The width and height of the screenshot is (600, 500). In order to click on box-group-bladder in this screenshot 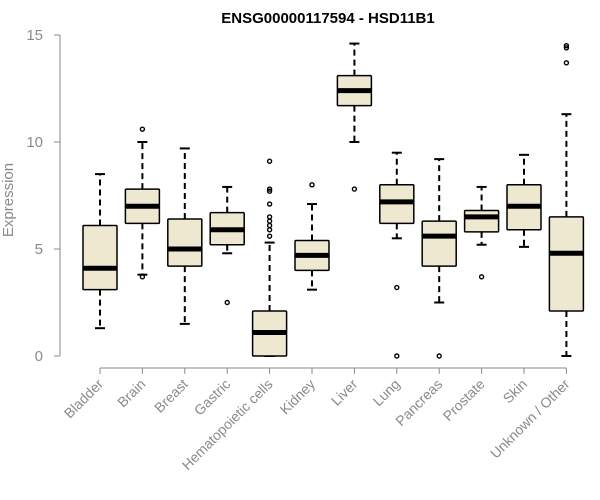, I will do `click(100, 251)`.